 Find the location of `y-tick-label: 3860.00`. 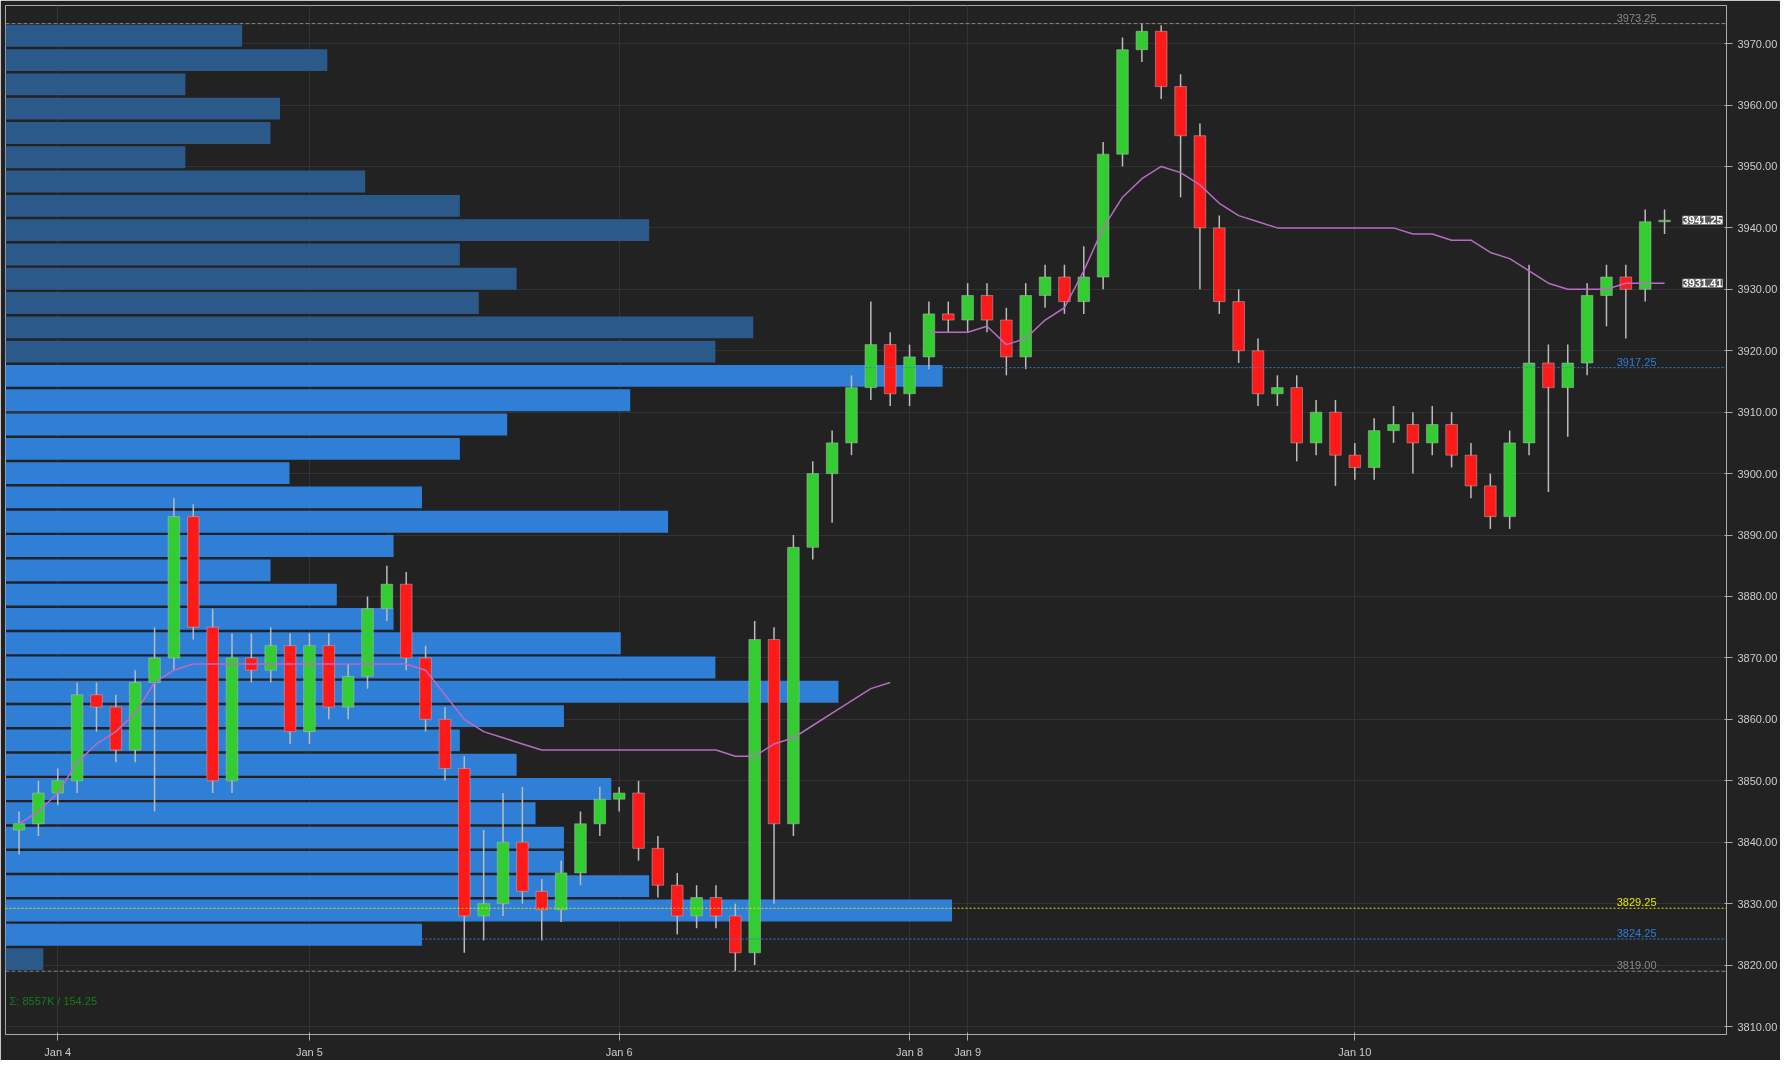

y-tick-label: 3860.00 is located at coordinates (1757, 719).